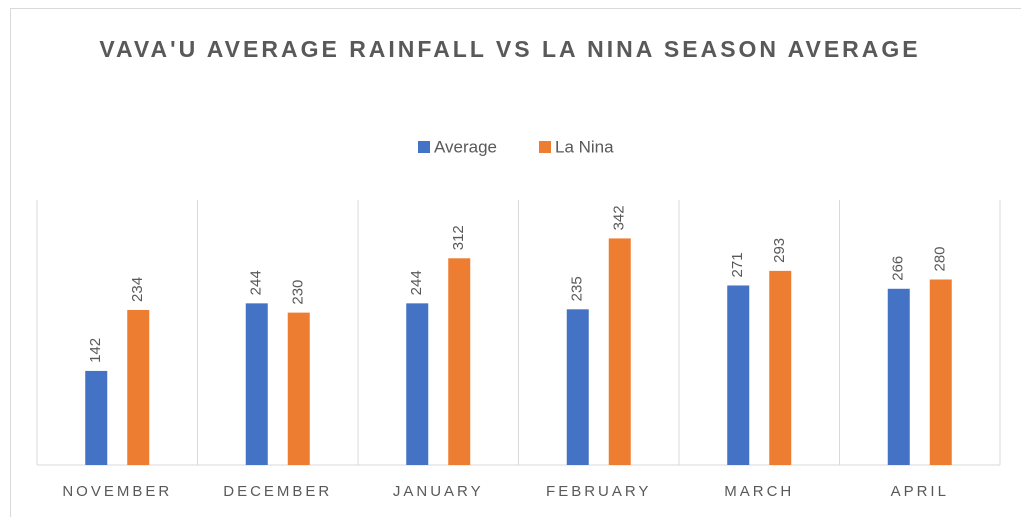 Image resolution: width=1021 pixels, height=517 pixels. Describe the element at coordinates (458, 237) in the screenshot. I see `data-label: 312` at that location.